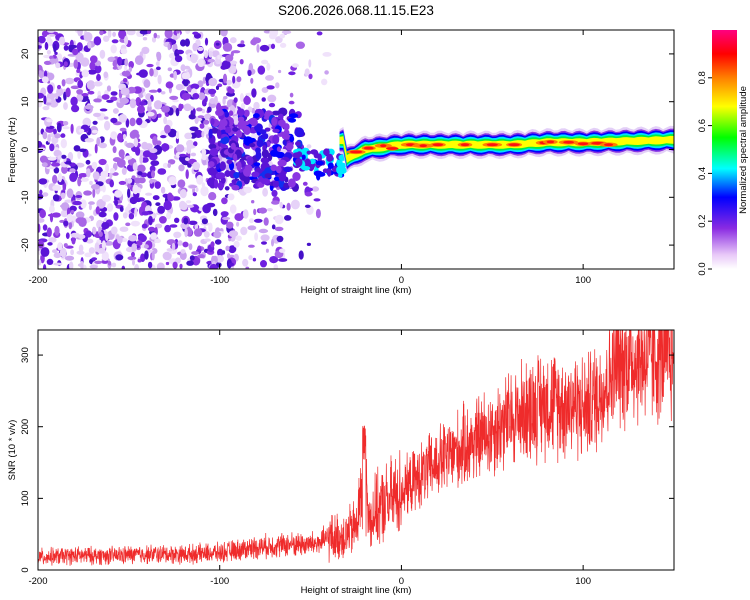  I want to click on spectrogram-xlabel: Height of straight line (km), so click(356, 290).